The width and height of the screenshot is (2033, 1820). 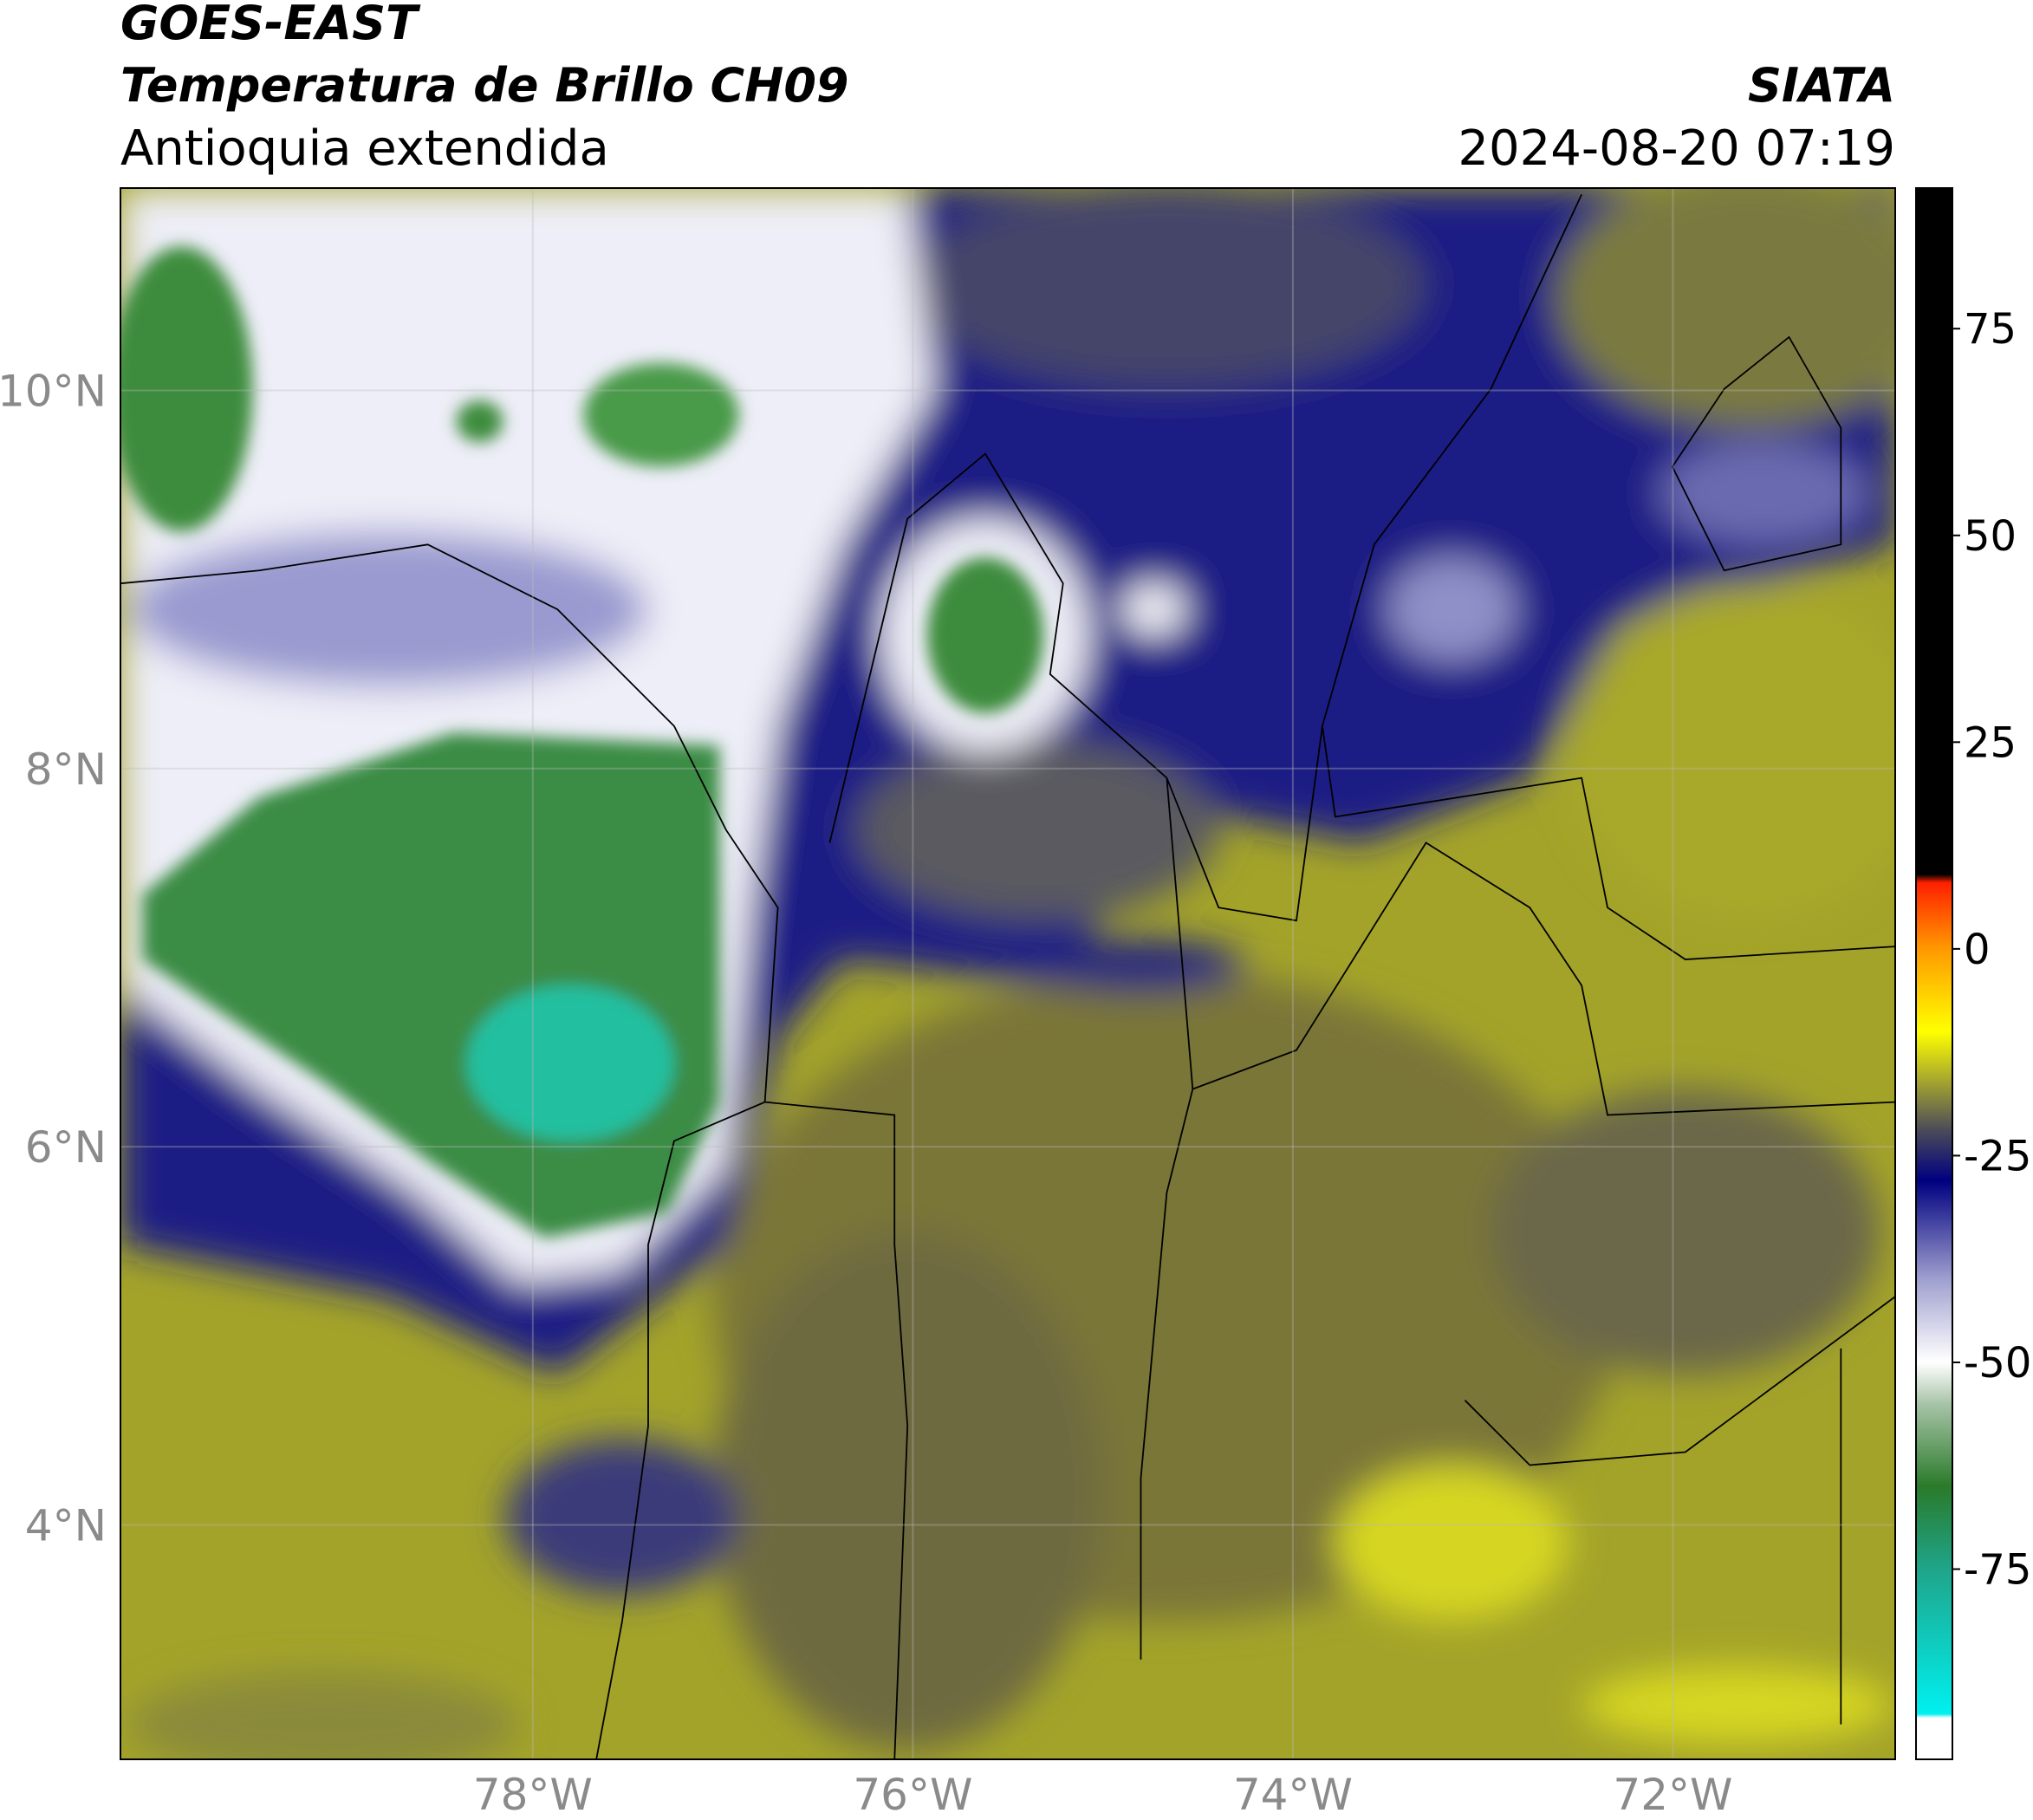 I want to click on datetime: 2024-08-20 07:19, so click(x=1676, y=148).